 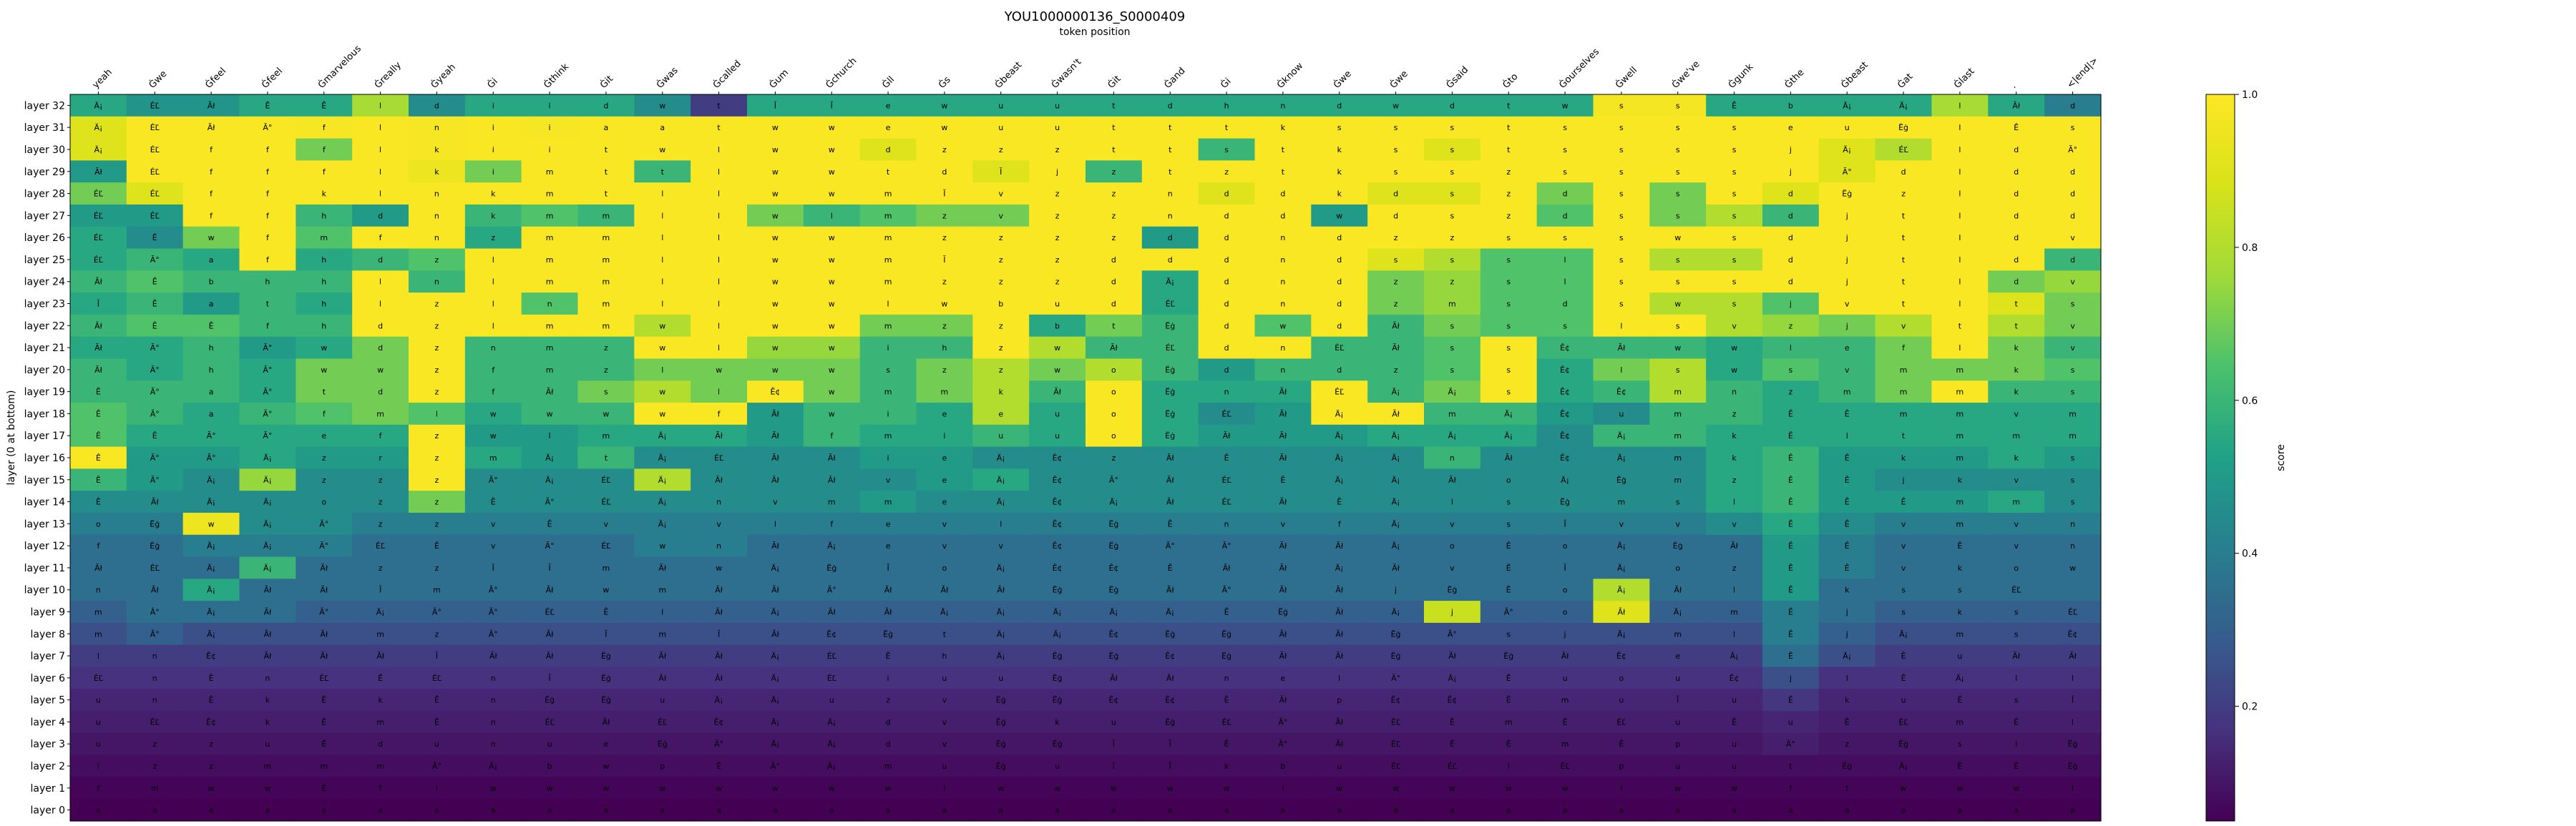 What do you see at coordinates (662, 128) in the screenshot?
I see `cell-label: a` at bounding box center [662, 128].